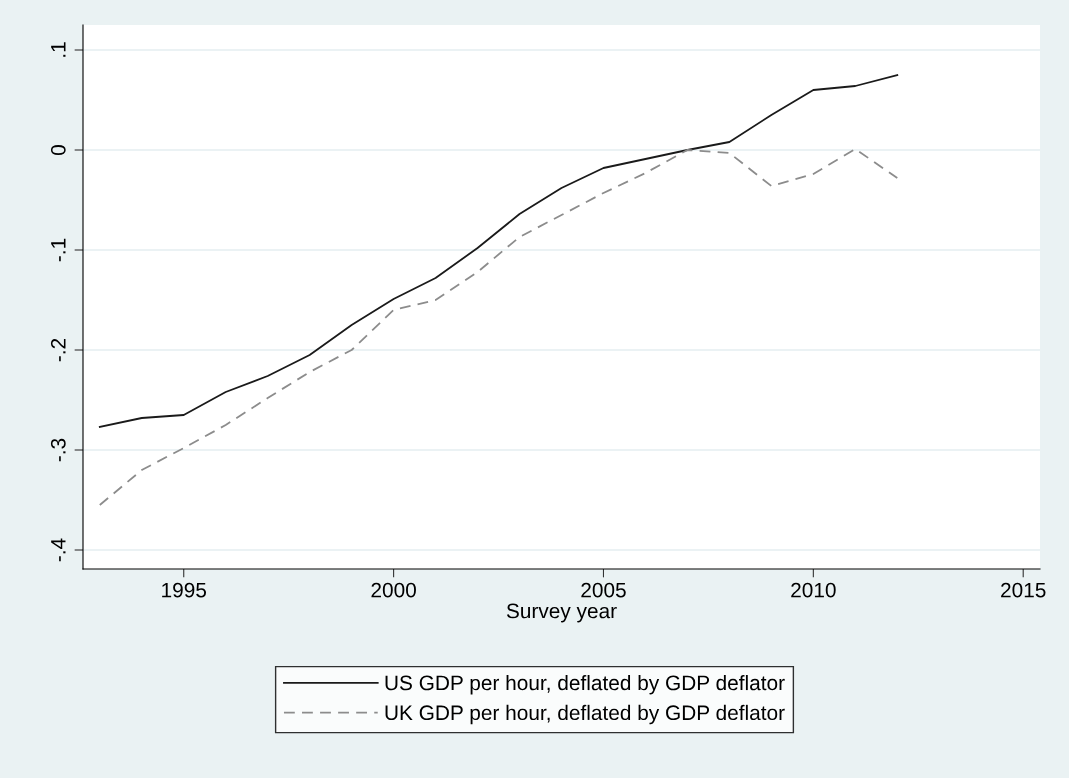 Image resolution: width=1069 pixels, height=778 pixels. What do you see at coordinates (58, 350) in the screenshot?
I see `y-tick-label: -.2` at bounding box center [58, 350].